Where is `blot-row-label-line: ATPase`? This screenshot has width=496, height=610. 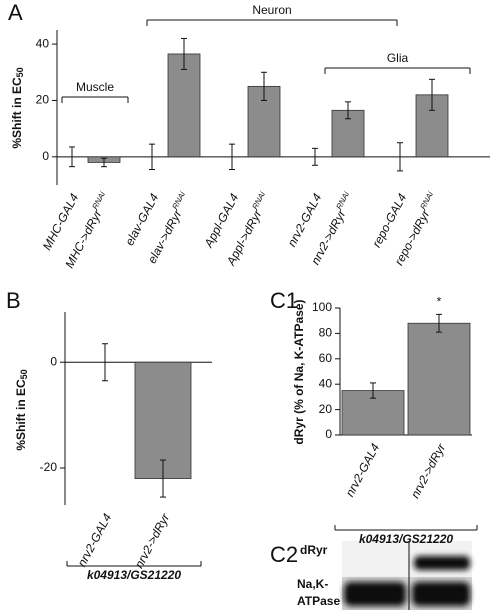
blot-row-label-line: ATPase is located at coordinates (318, 601).